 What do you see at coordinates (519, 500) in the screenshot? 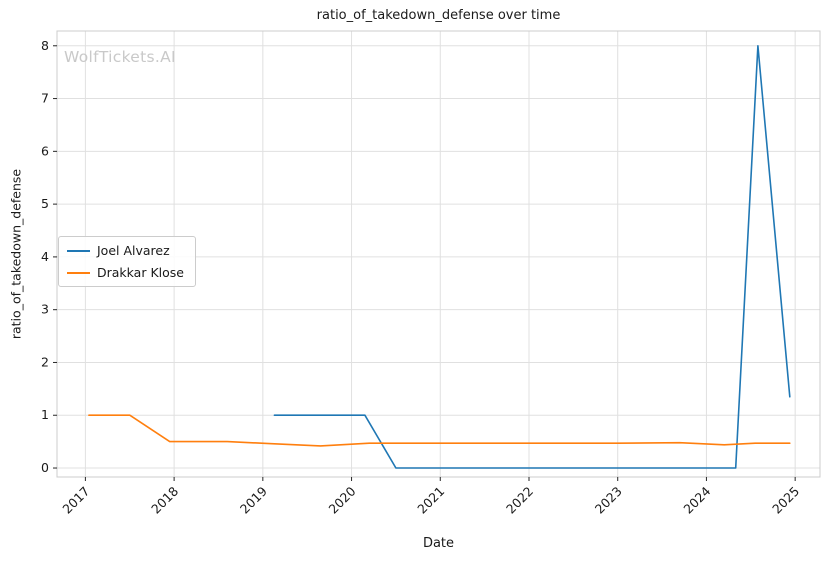
I see `x-tick-label: 2022` at bounding box center [519, 500].